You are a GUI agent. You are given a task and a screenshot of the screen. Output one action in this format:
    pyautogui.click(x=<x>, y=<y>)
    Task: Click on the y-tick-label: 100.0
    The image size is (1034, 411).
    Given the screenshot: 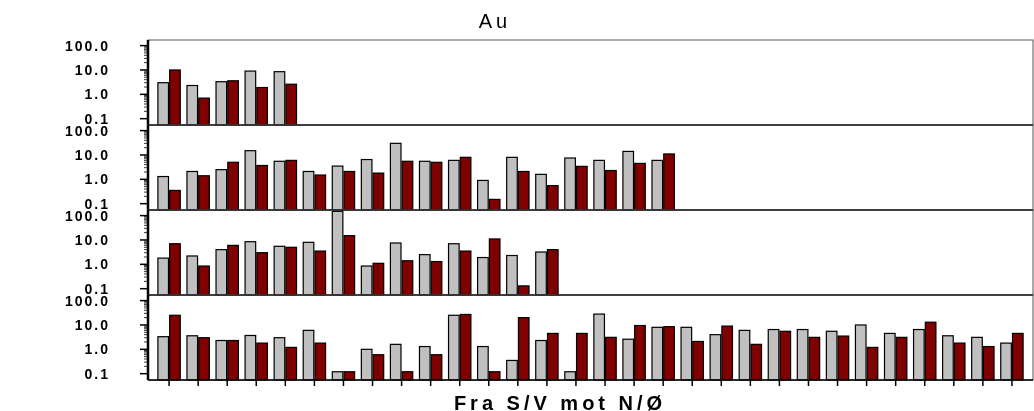 What is the action you would take?
    pyautogui.click(x=87, y=45)
    